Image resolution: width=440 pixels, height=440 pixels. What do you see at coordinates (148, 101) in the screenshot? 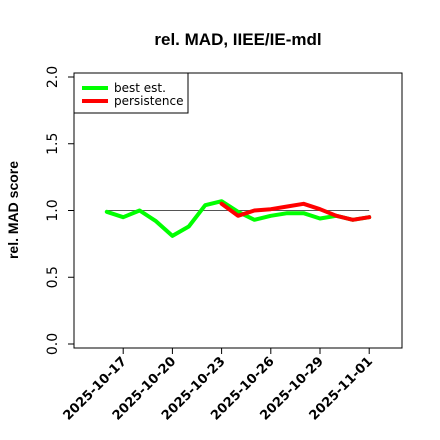
I see `legend-label-persistence: persistence` at bounding box center [148, 101].